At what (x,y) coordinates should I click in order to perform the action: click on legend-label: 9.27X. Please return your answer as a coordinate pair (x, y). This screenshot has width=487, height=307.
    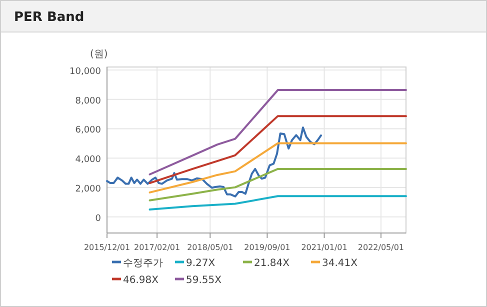
    Looking at the image, I should click on (201, 263).